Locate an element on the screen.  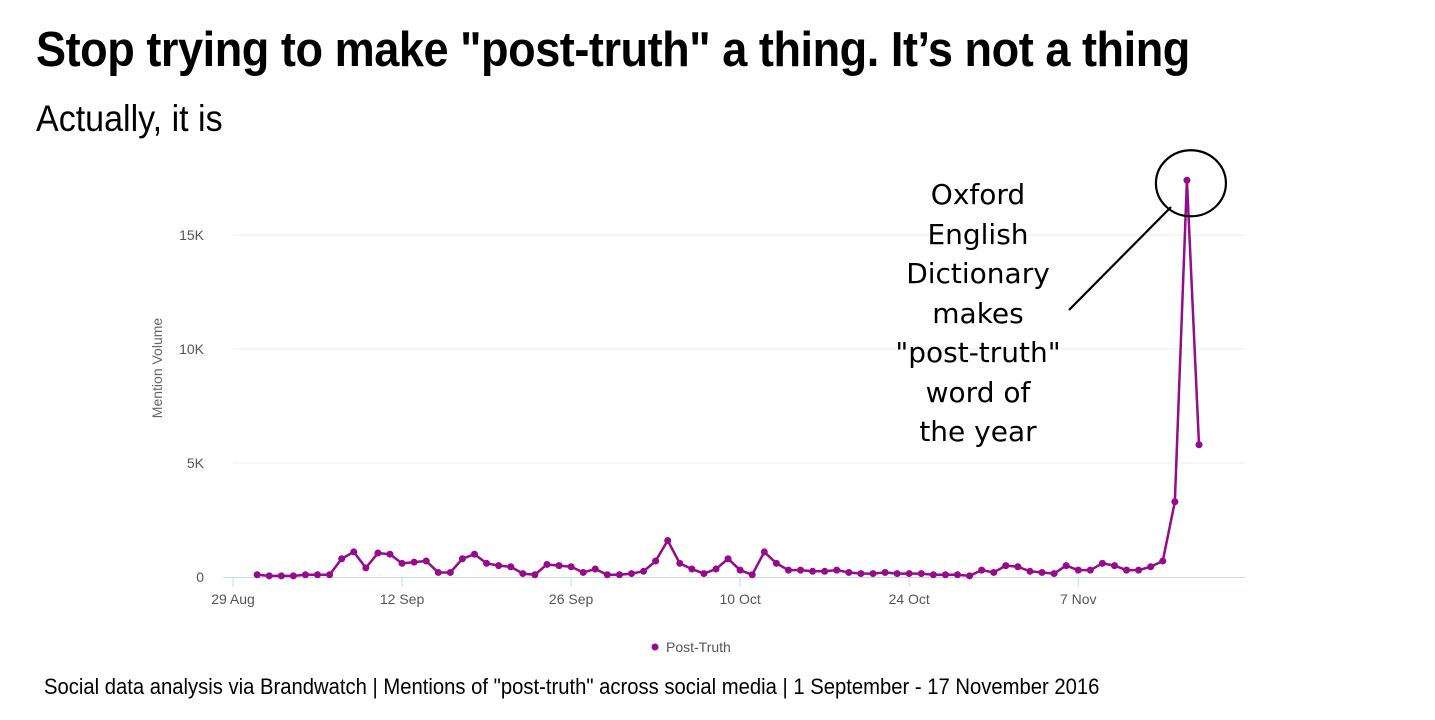
annotation-line: makes is located at coordinates (978, 313).